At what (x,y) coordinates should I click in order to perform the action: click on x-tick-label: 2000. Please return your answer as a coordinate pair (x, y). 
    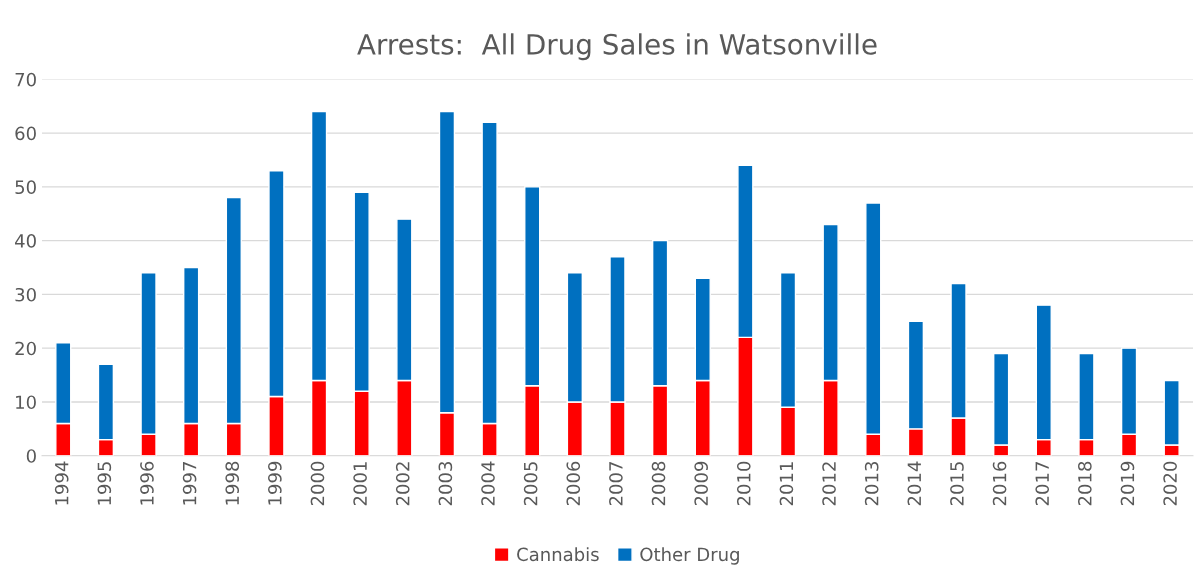
    Looking at the image, I should click on (317, 483).